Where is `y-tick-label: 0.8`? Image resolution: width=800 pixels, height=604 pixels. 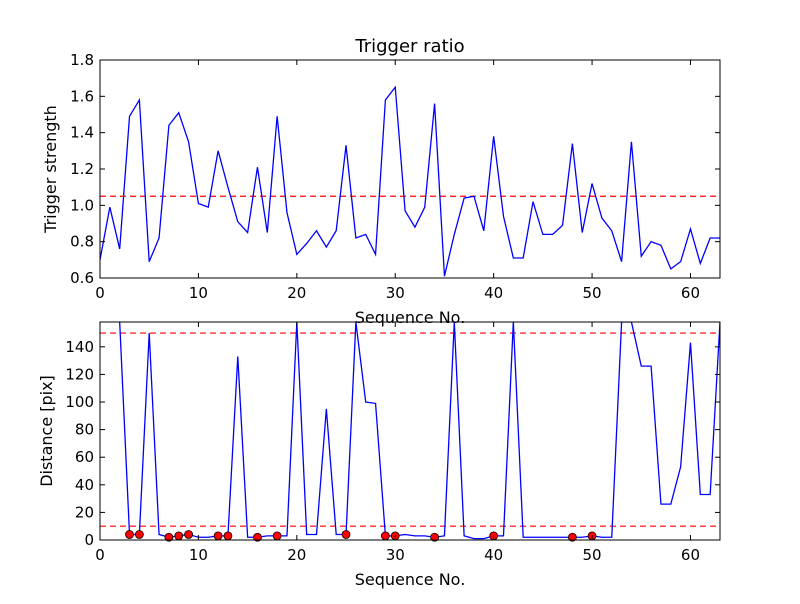 y-tick-label: 0.8 is located at coordinates (82, 242).